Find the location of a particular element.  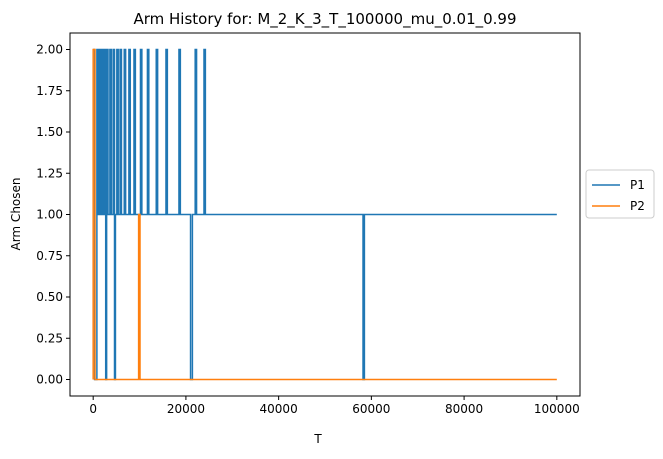

y-tick-label: 0.25 is located at coordinates (49, 338).